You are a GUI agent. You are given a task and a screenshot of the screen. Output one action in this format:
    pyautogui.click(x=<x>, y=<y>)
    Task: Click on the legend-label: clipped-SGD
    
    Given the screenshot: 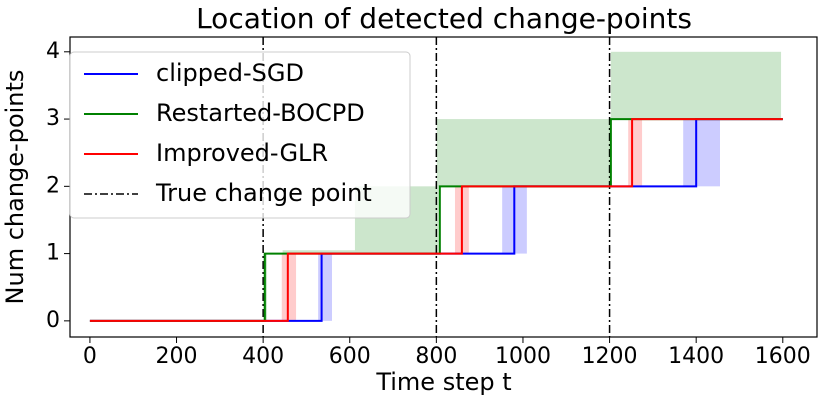 What is the action you would take?
    pyautogui.click(x=230, y=73)
    